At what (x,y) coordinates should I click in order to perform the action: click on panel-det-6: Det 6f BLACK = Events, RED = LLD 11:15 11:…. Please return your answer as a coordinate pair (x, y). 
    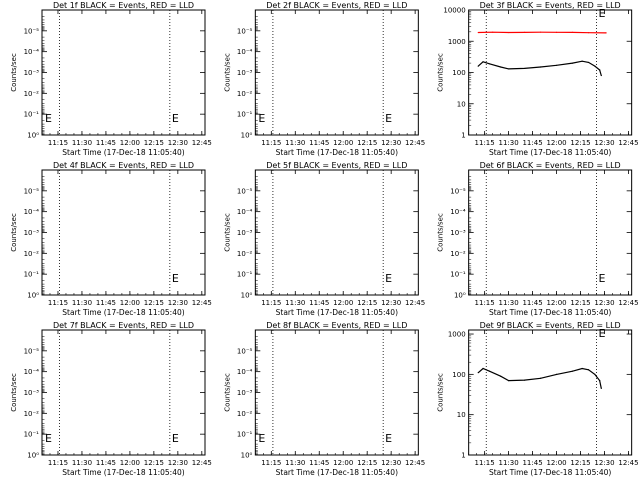
    Looking at the image, I should click on (538, 239).